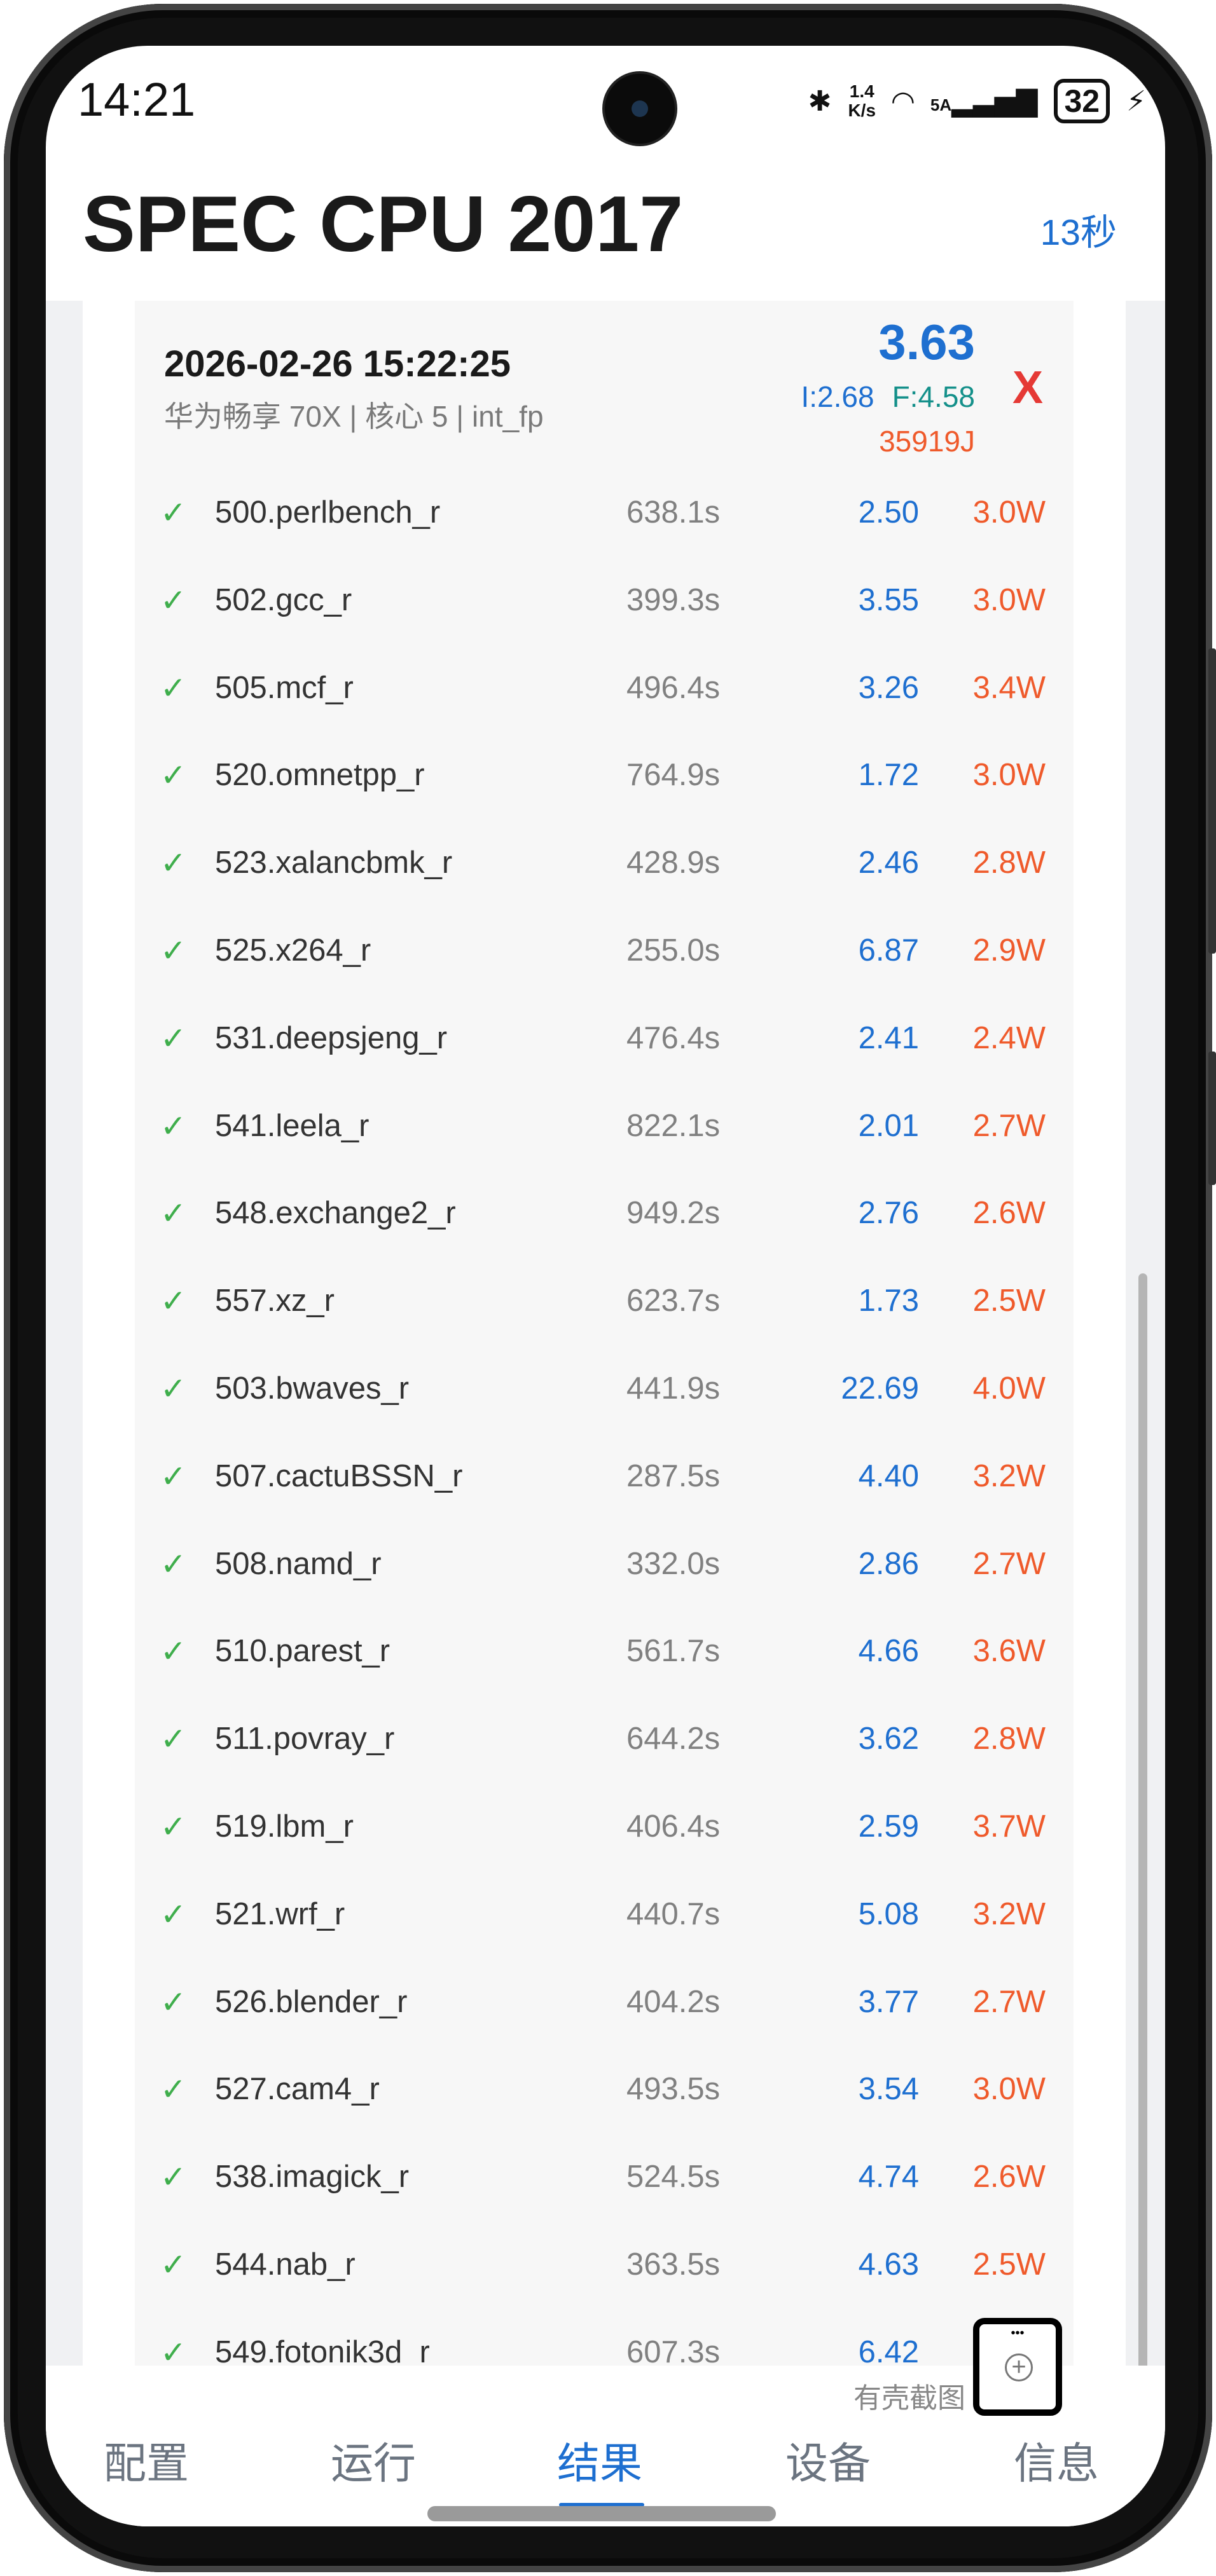 This screenshot has width=1216, height=2576. I want to click on benchmark-score: 4.74, so click(888, 2177).